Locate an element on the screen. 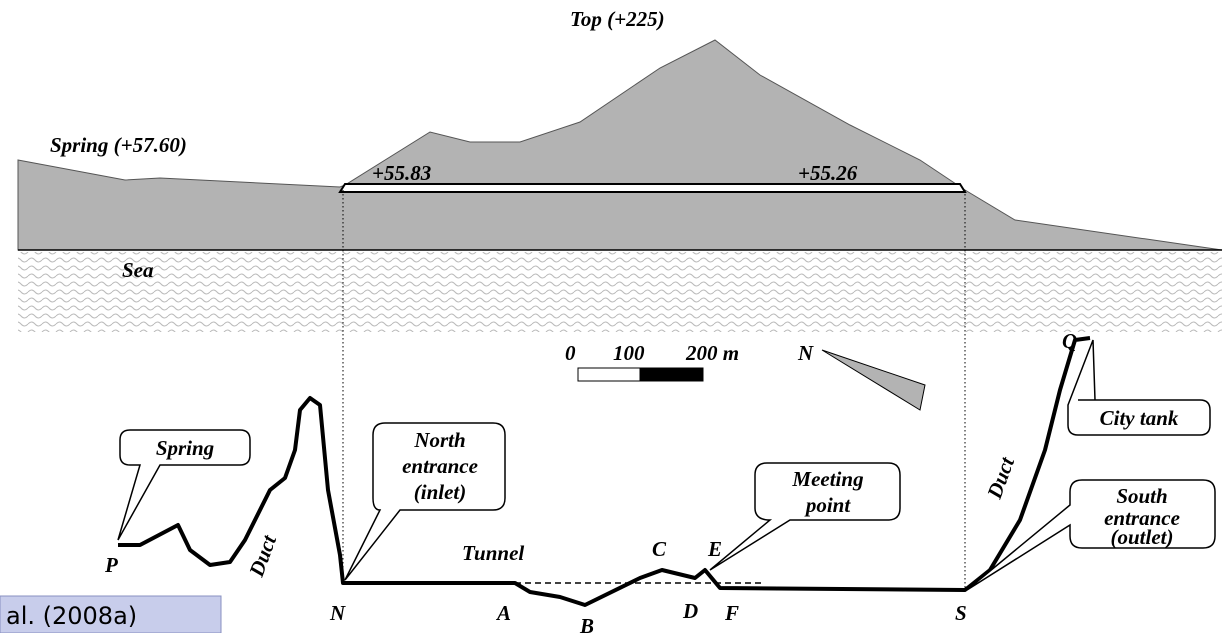 This screenshot has height=633, width=1228. point-label: A is located at coordinates (503, 613).